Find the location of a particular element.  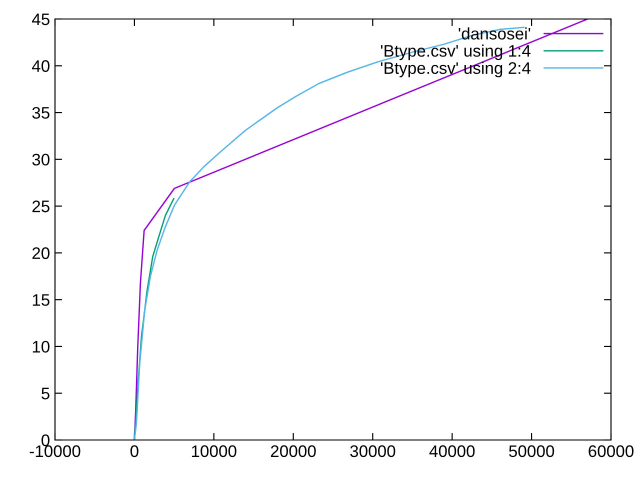

x-tick-label: 0 is located at coordinates (134, 451).